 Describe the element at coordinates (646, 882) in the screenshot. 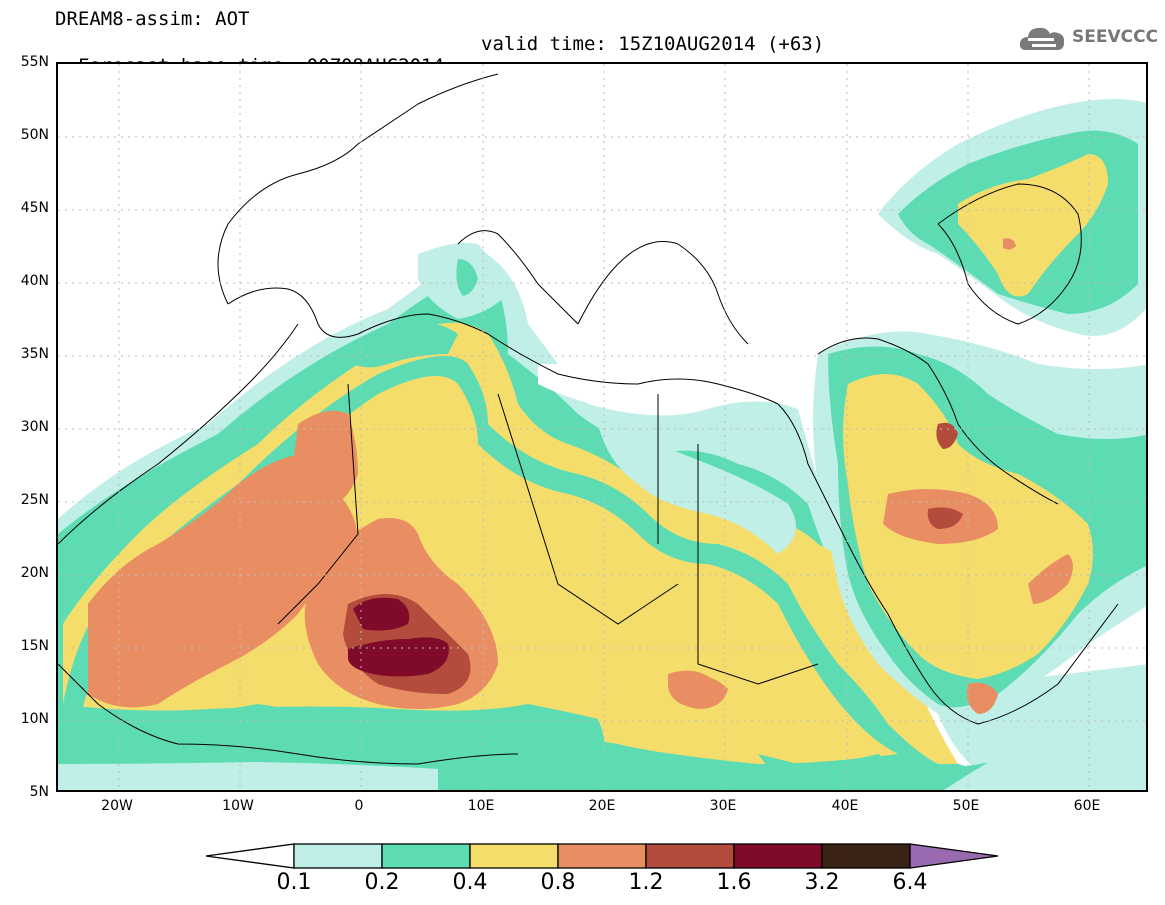

I see `colorbar-label: 1.2` at that location.